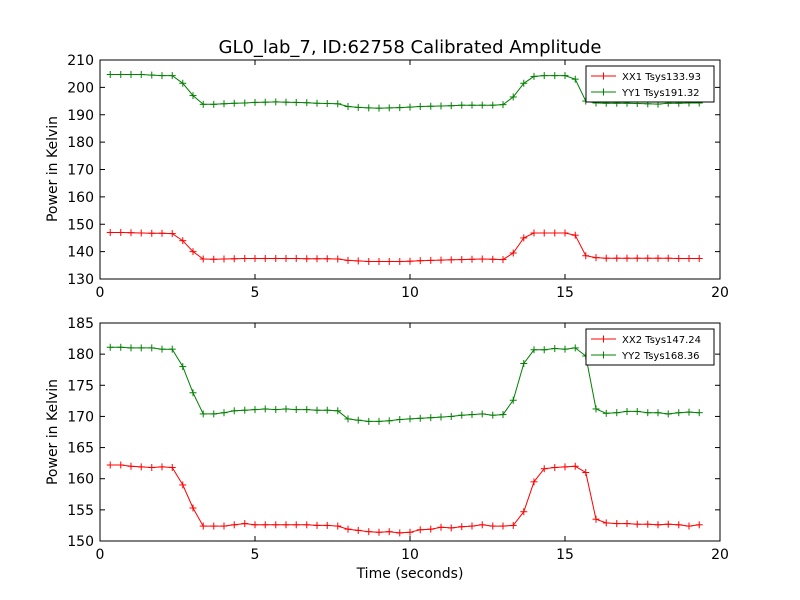 The width and height of the screenshot is (800, 600). Describe the element at coordinates (80, 225) in the screenshot. I see `y-tick-label: 150` at that location.